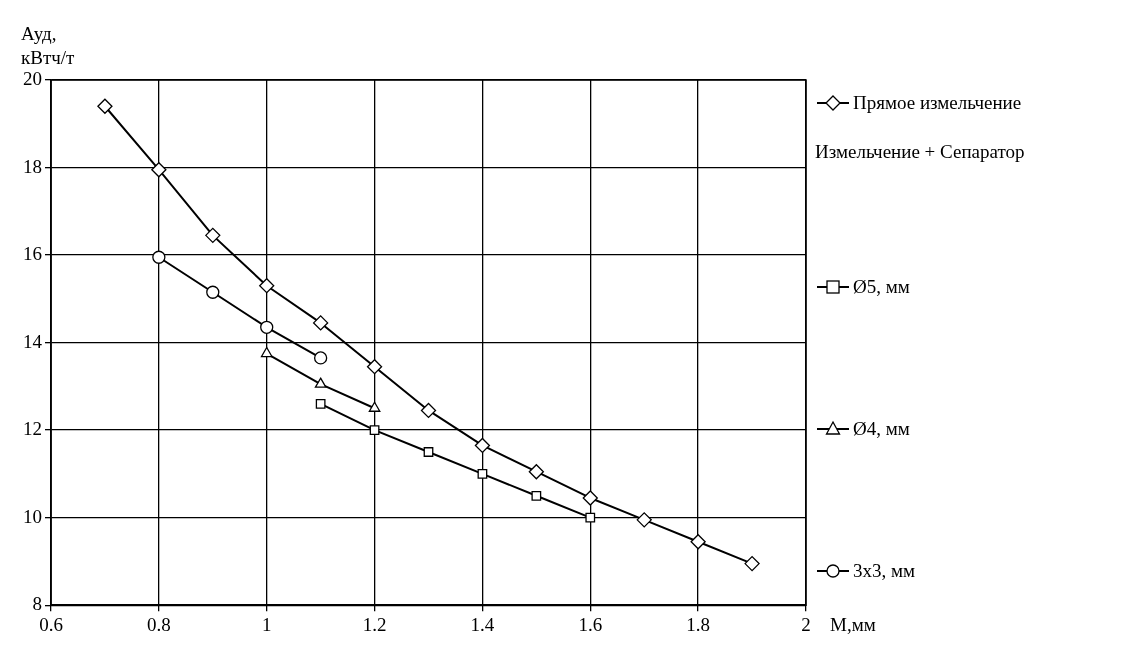 This screenshot has width=1144, height=650. What do you see at coordinates (32, 516) in the screenshot?
I see `y-tick-label: 10` at bounding box center [32, 516].